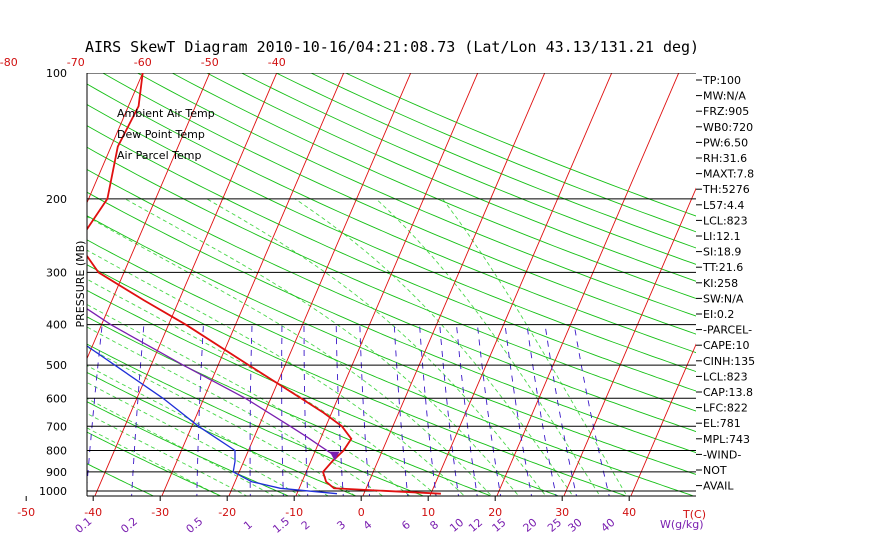 The image size is (870, 560). I want to click on pressure-tick-label: 900, so click(56, 472).